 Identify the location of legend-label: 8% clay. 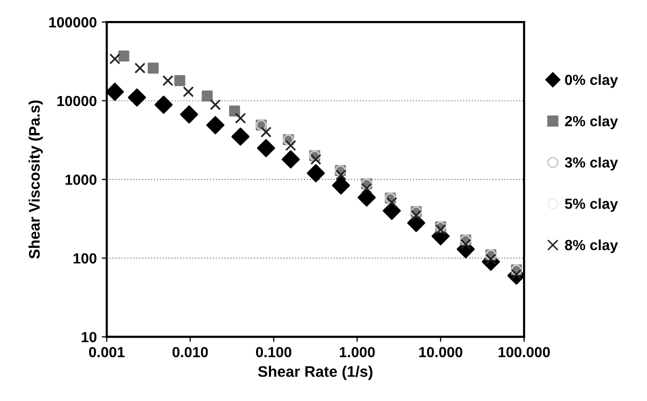
(591, 247).